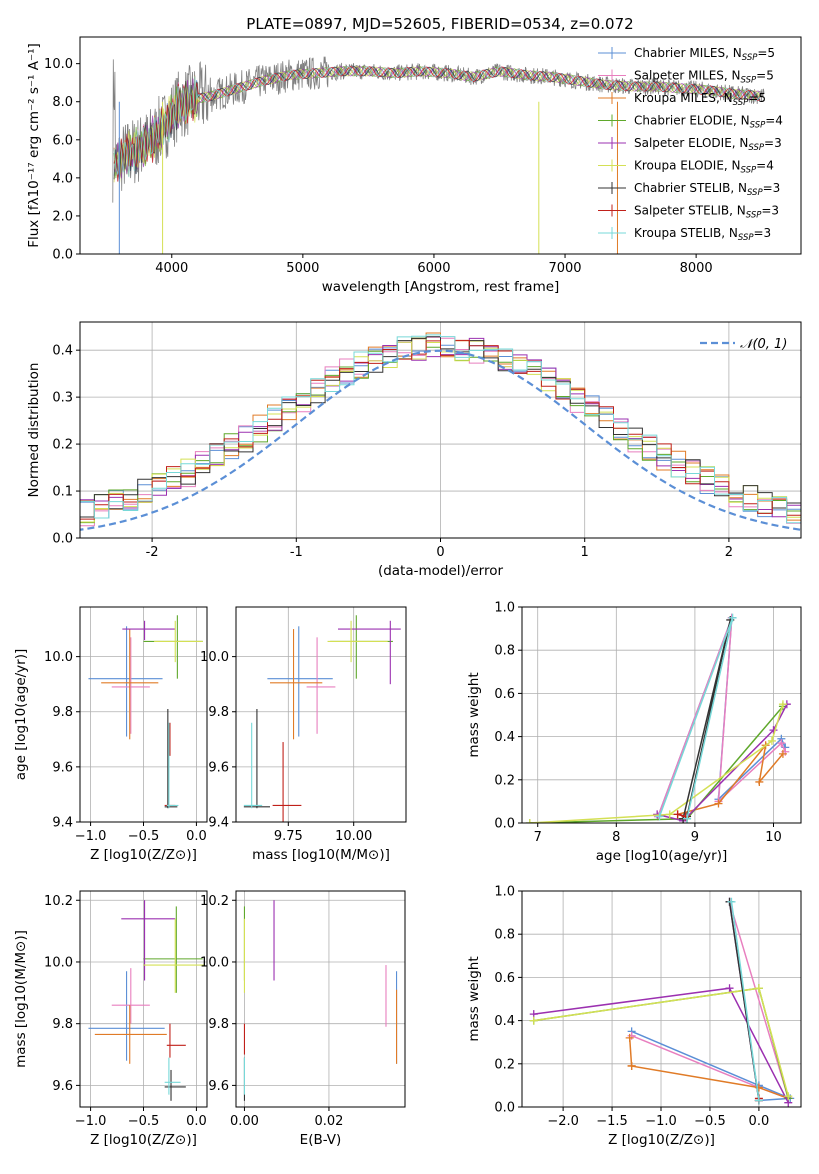  Describe the element at coordinates (504, 1021) in the screenshot. I see `y-tick-label: 0.4` at that location.